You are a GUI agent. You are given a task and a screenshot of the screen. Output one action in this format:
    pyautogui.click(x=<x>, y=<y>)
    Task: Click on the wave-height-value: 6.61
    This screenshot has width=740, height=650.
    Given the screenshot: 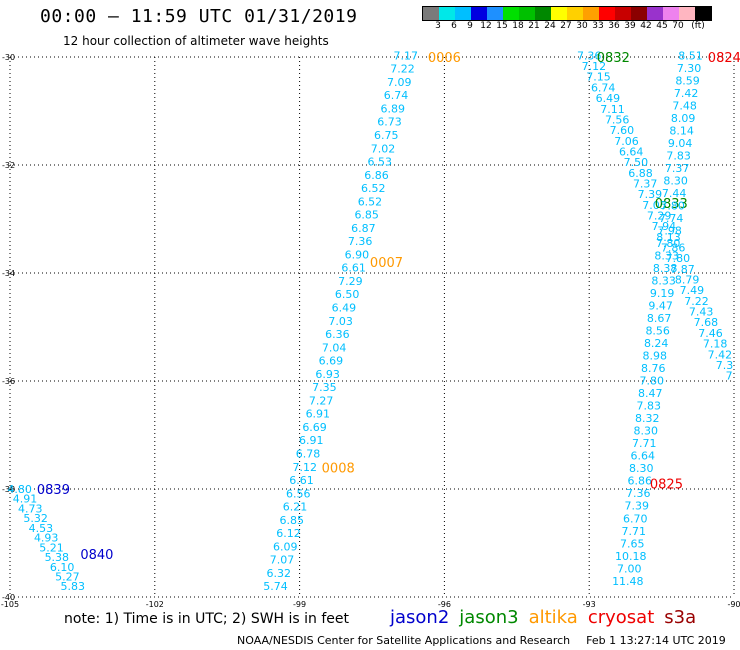 What is the action you would take?
    pyautogui.click(x=353, y=268)
    